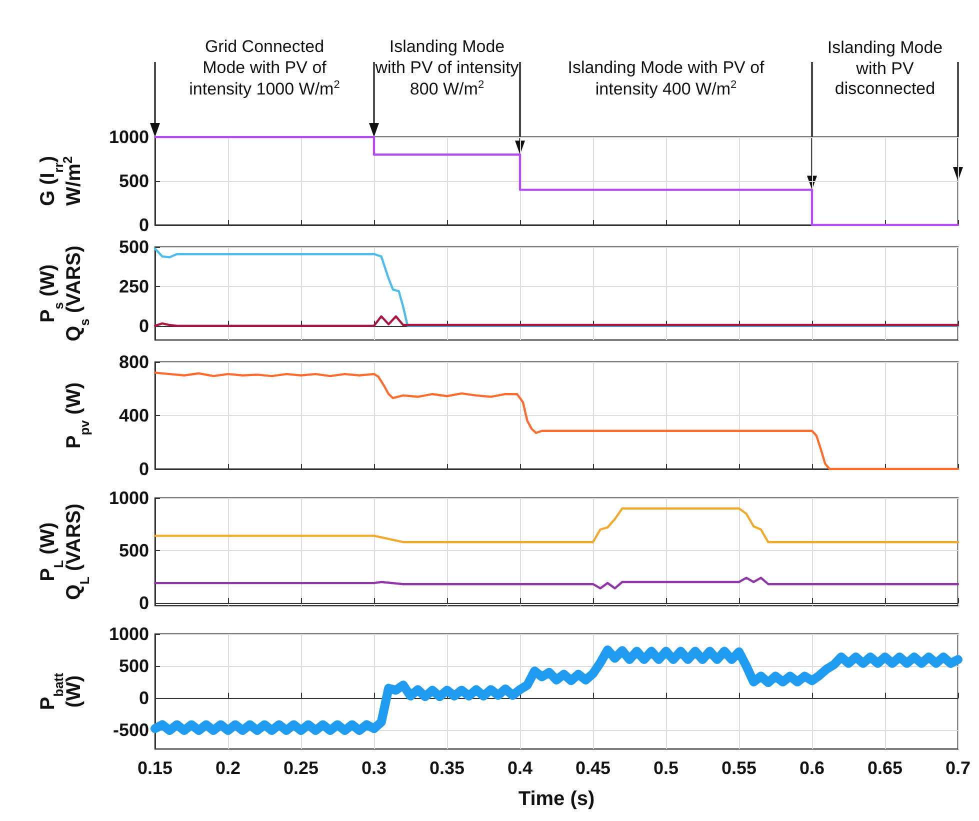  Describe the element at coordinates (77, 415) in the screenshot. I see `y-axis-title: Ppv (W)` at that location.